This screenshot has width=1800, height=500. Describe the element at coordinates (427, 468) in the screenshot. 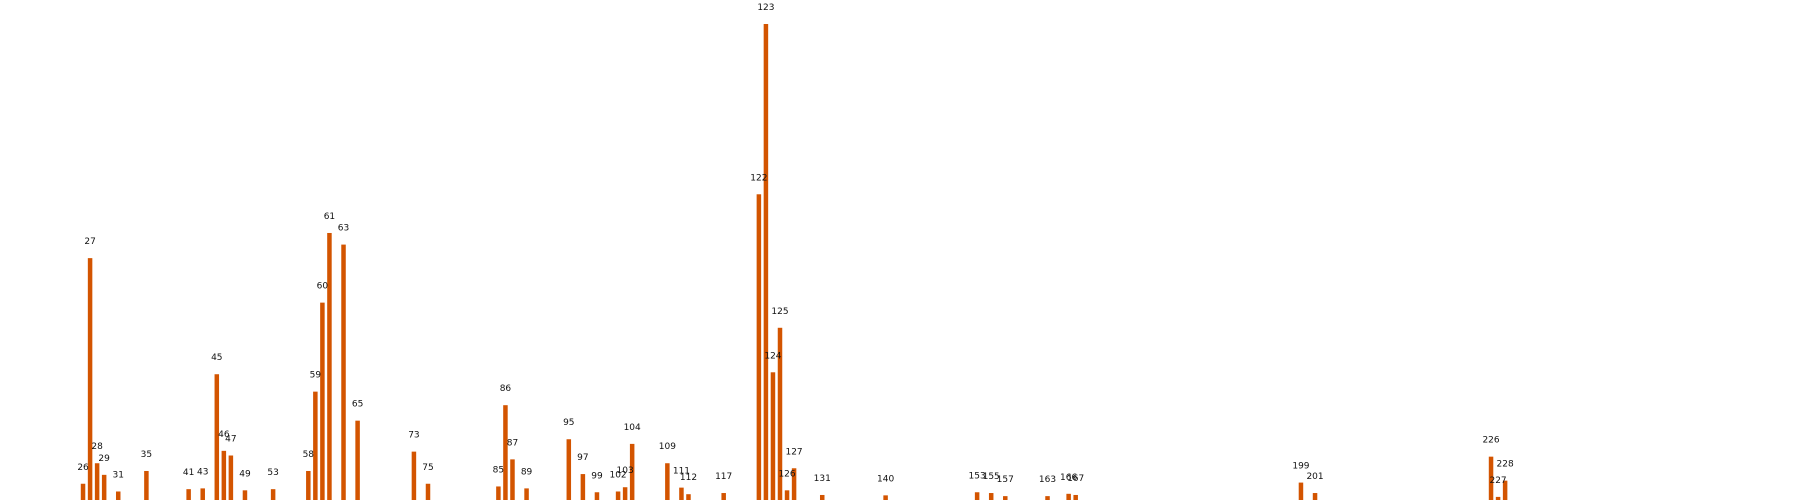

I see `bar-label-75: 75` at that location.